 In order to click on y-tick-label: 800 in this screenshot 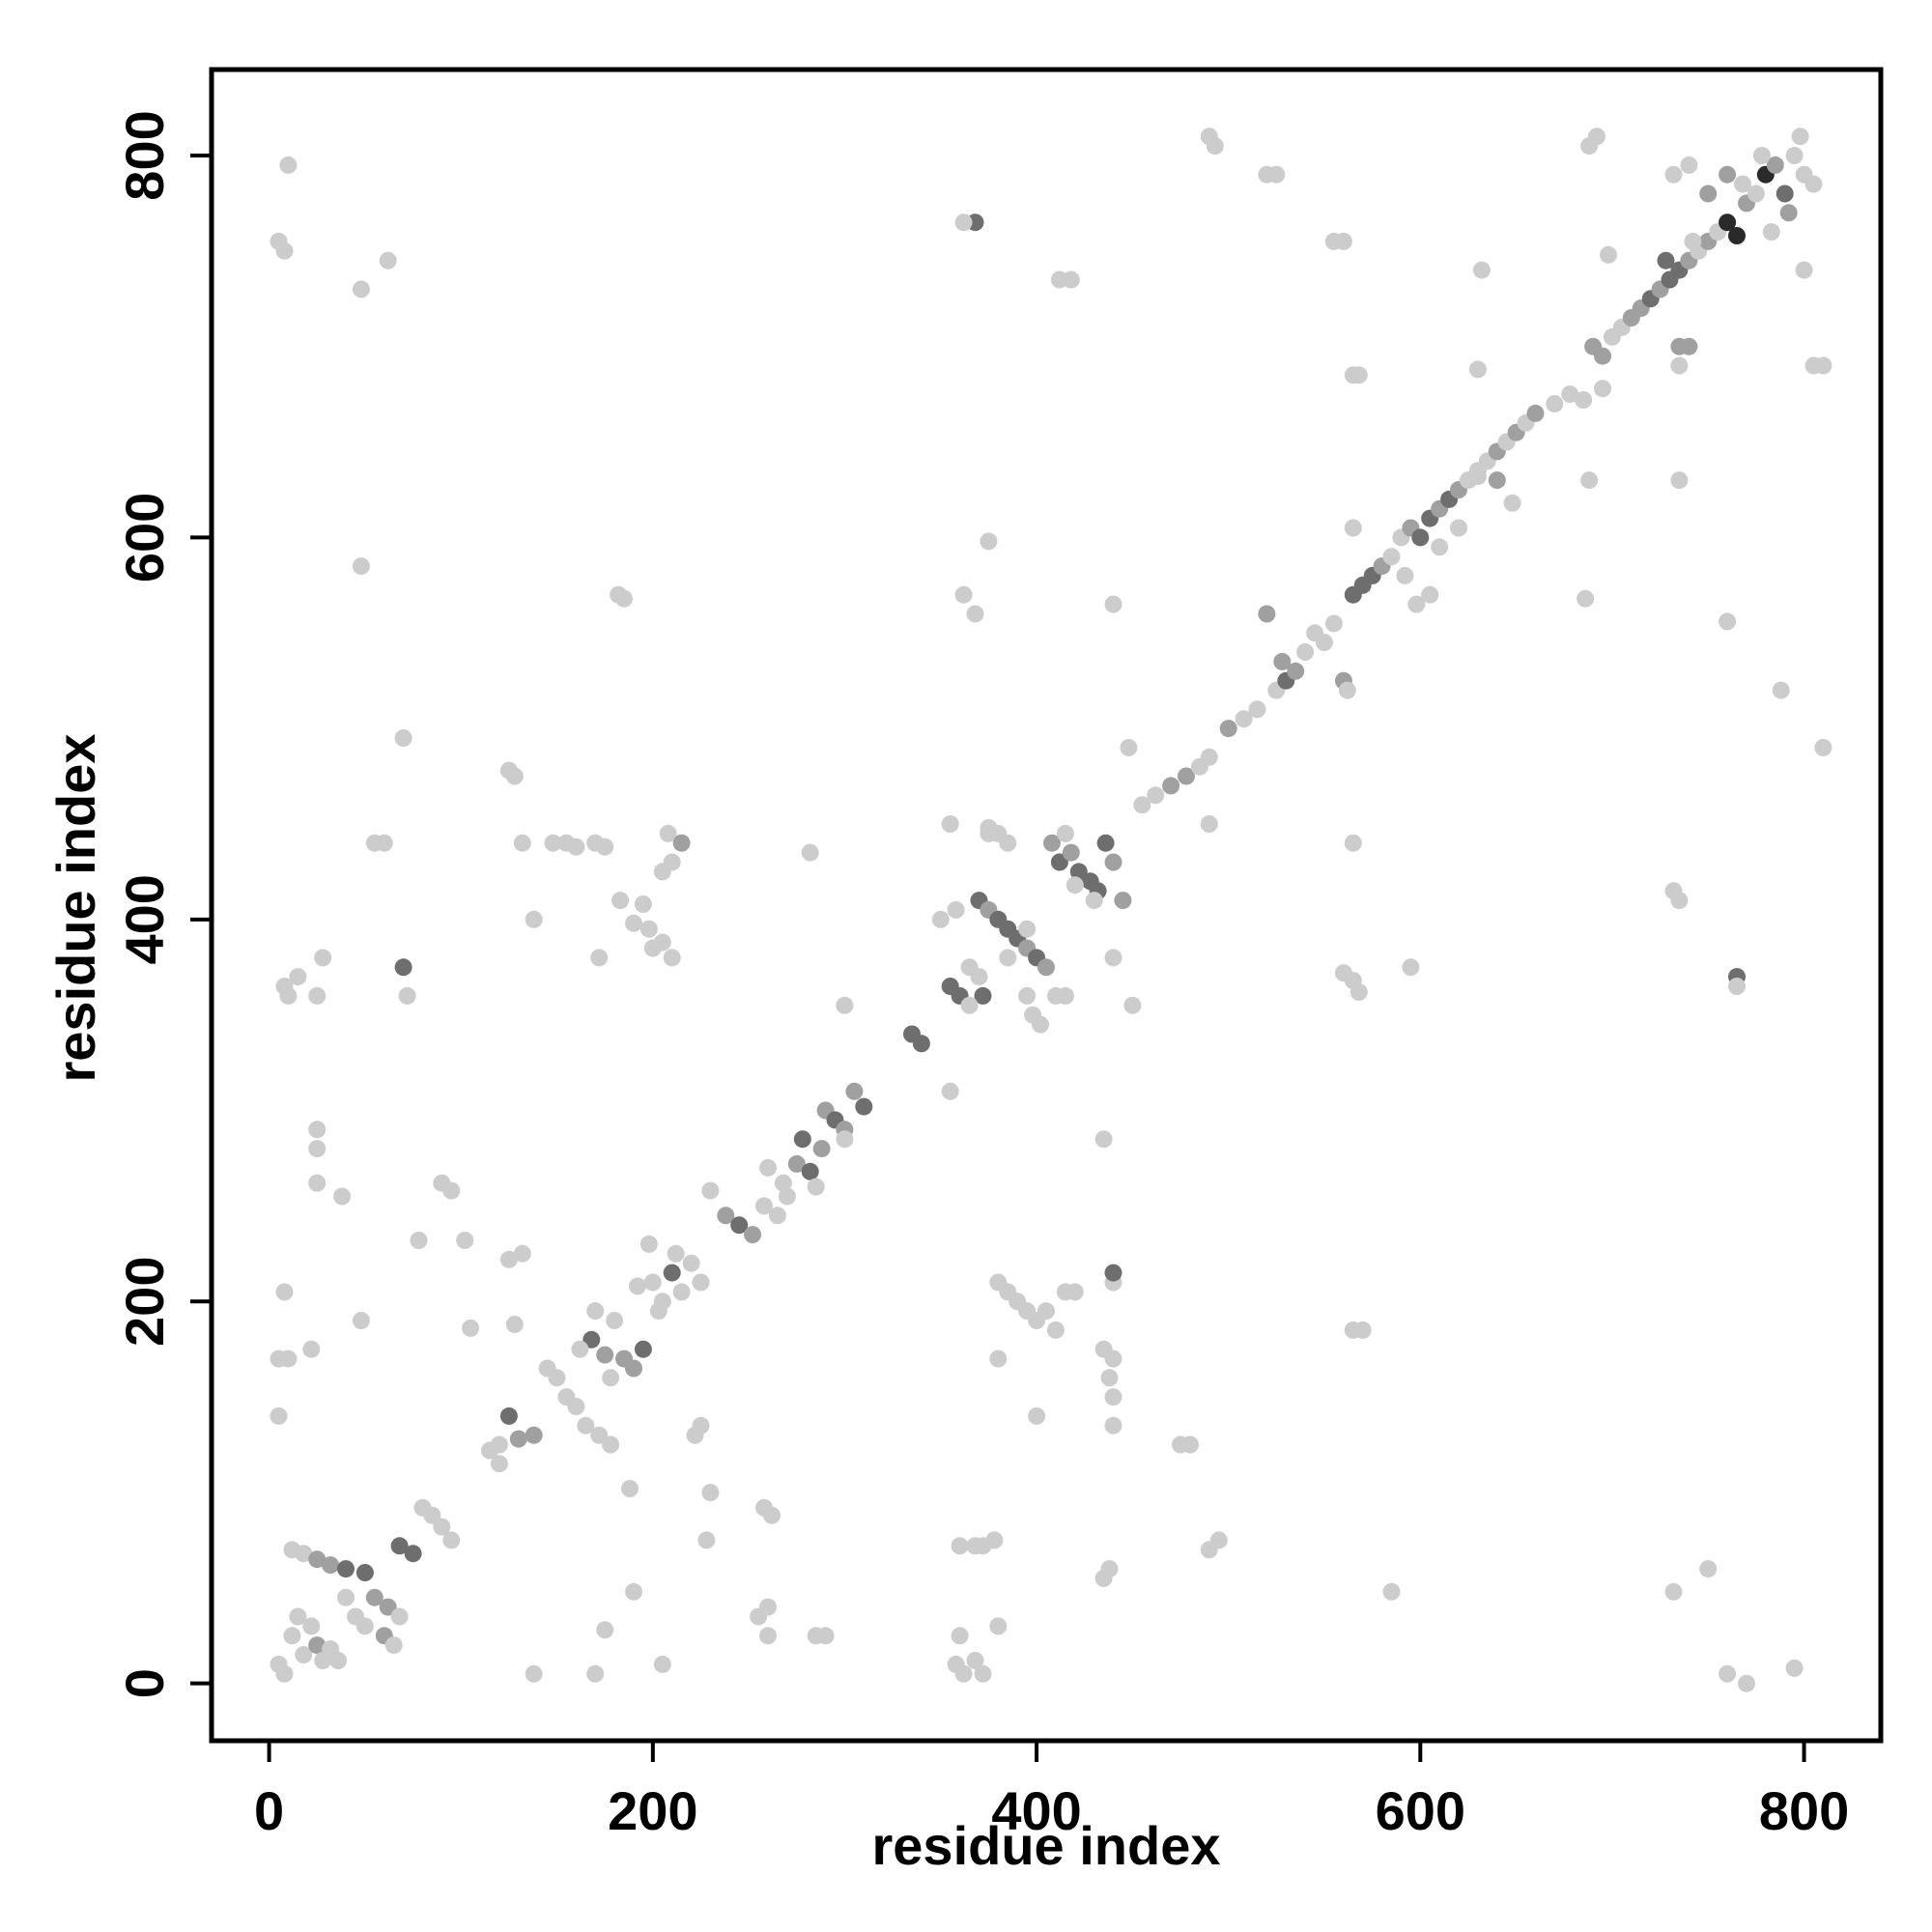, I will do `click(144, 155)`.